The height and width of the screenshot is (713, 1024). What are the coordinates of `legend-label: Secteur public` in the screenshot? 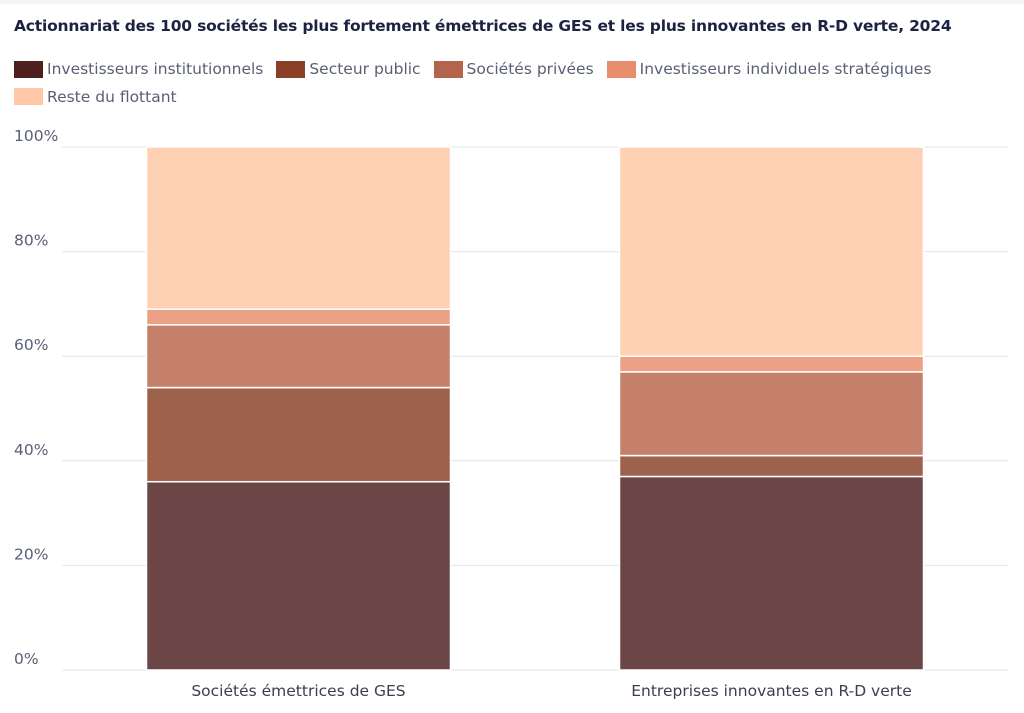 It's located at (365, 69).